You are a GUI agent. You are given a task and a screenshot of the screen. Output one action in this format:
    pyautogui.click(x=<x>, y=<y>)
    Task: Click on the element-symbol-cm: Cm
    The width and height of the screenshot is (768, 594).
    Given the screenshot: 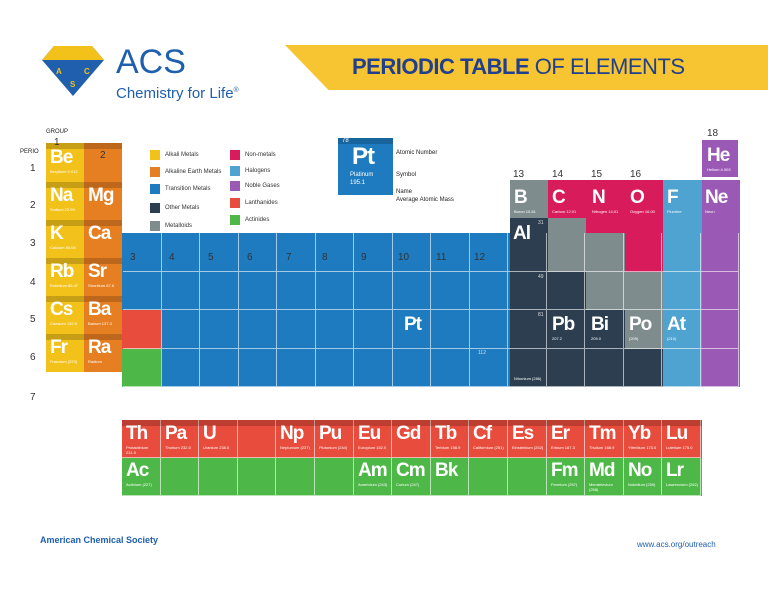 What is the action you would take?
    pyautogui.click(x=411, y=470)
    